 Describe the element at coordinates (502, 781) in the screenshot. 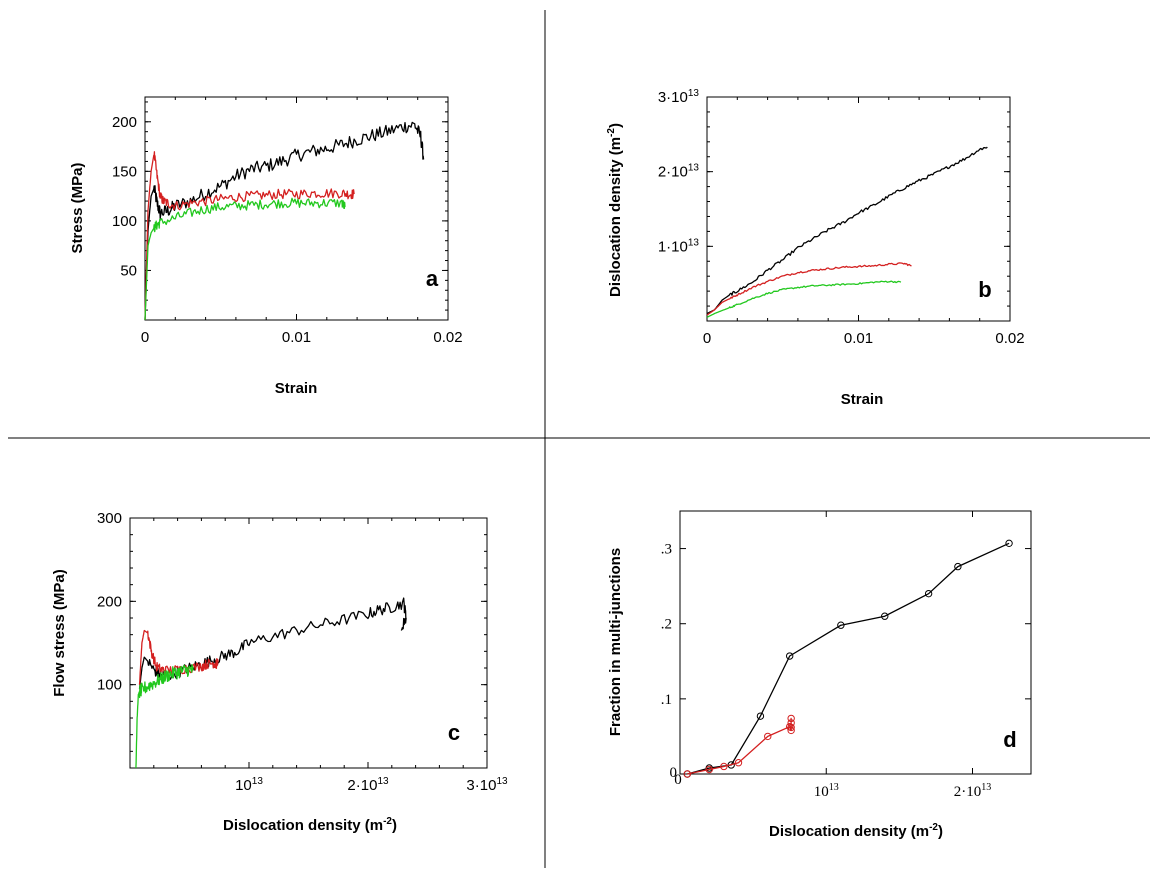

I see `x-tick-label-c-2-exponent: 13` at that location.